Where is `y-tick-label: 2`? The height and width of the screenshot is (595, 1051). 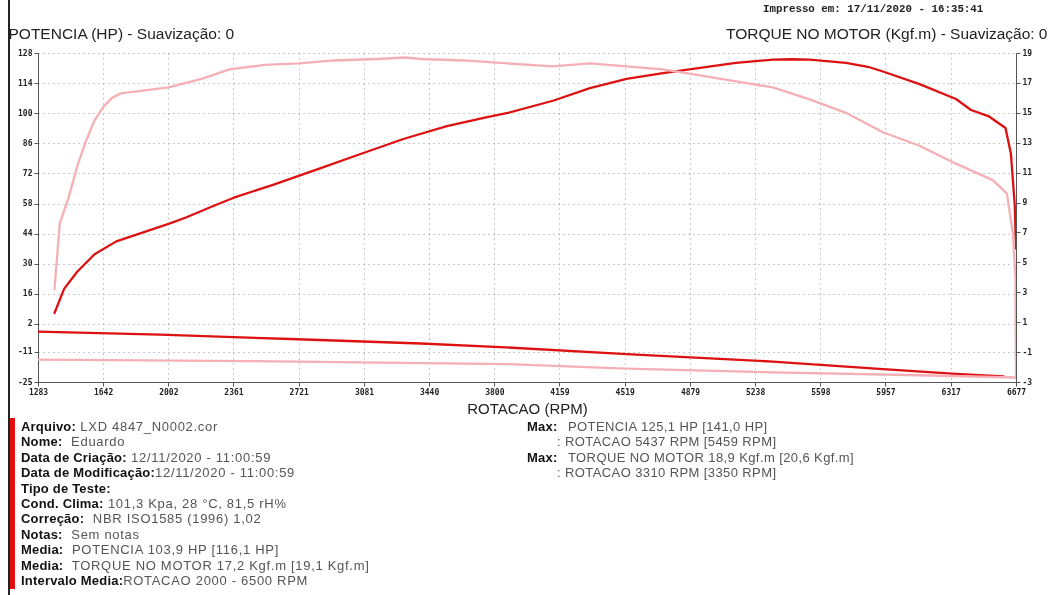
y-tick-label: 2 is located at coordinates (30, 324).